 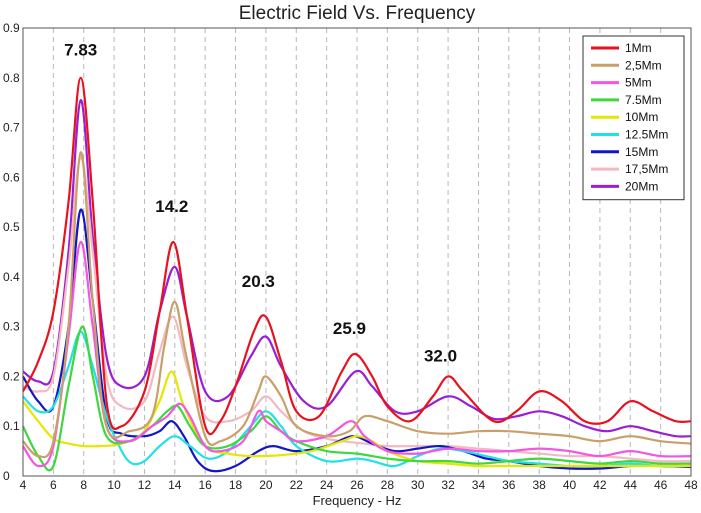 What do you see at coordinates (11, 128) in the screenshot?
I see `y-tick-label: 0.7` at bounding box center [11, 128].